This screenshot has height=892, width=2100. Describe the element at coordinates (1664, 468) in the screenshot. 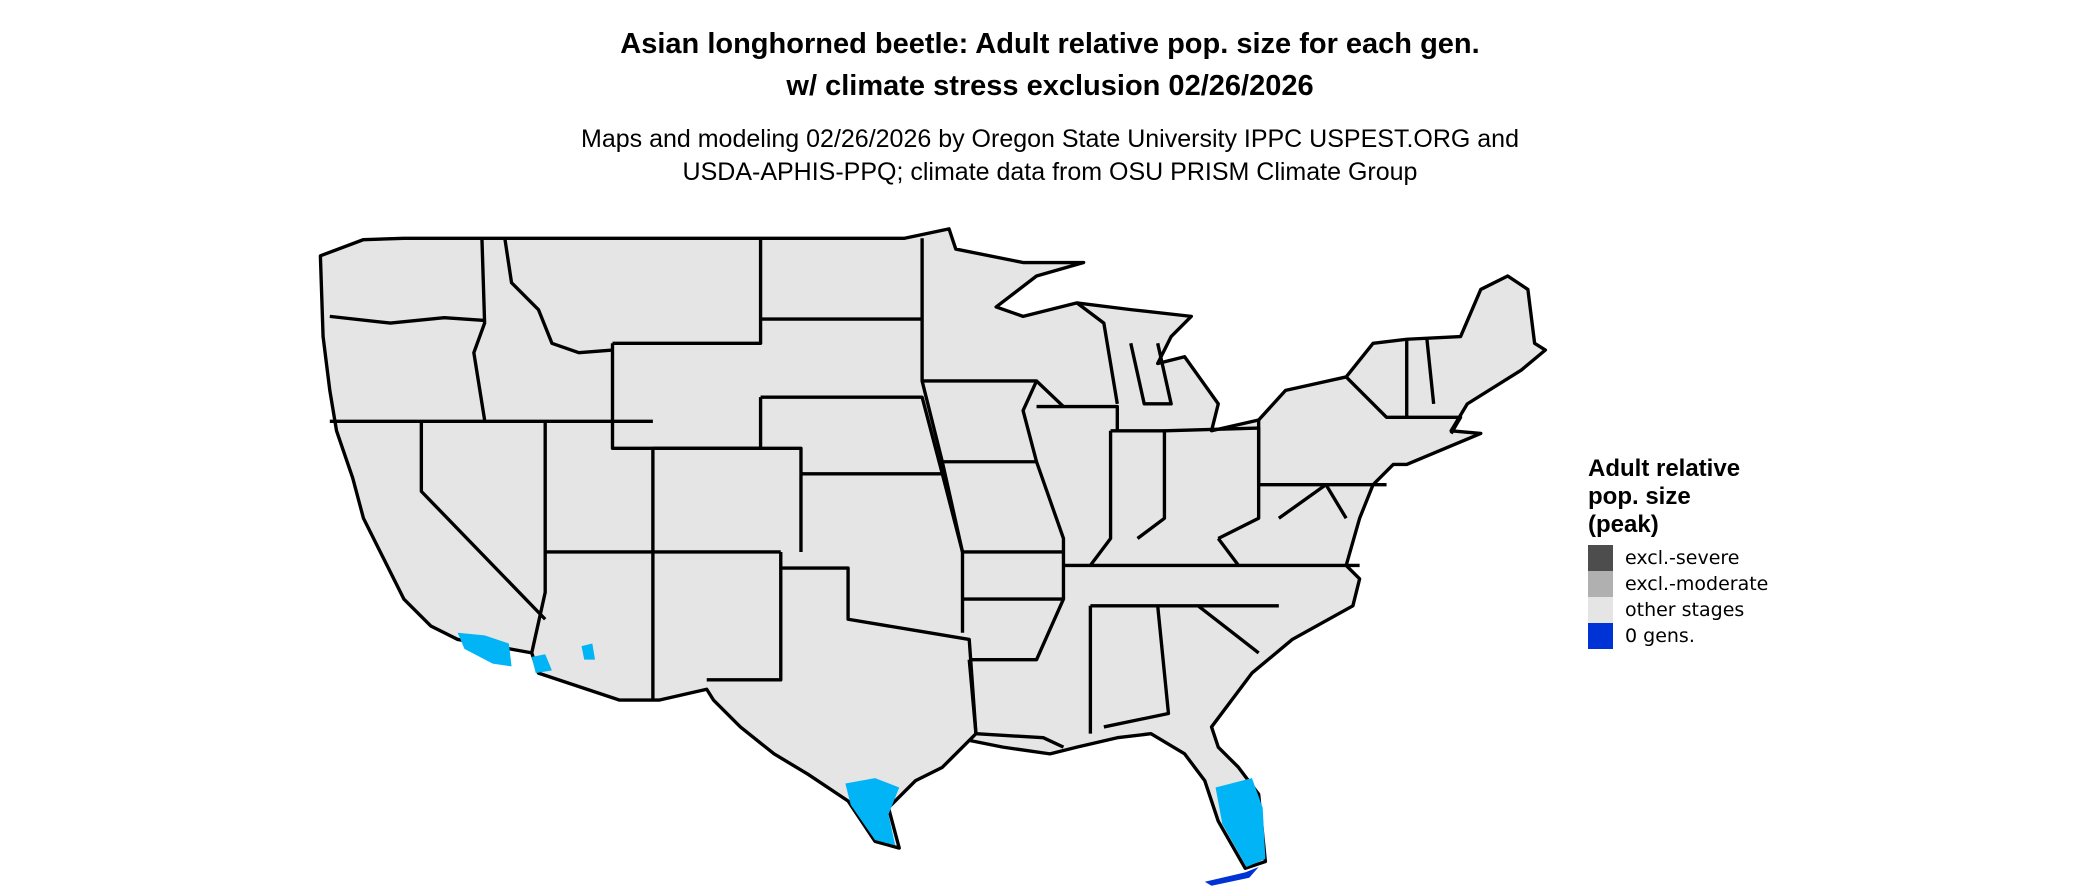

I see `legend-title-line: Adult relative` at that location.